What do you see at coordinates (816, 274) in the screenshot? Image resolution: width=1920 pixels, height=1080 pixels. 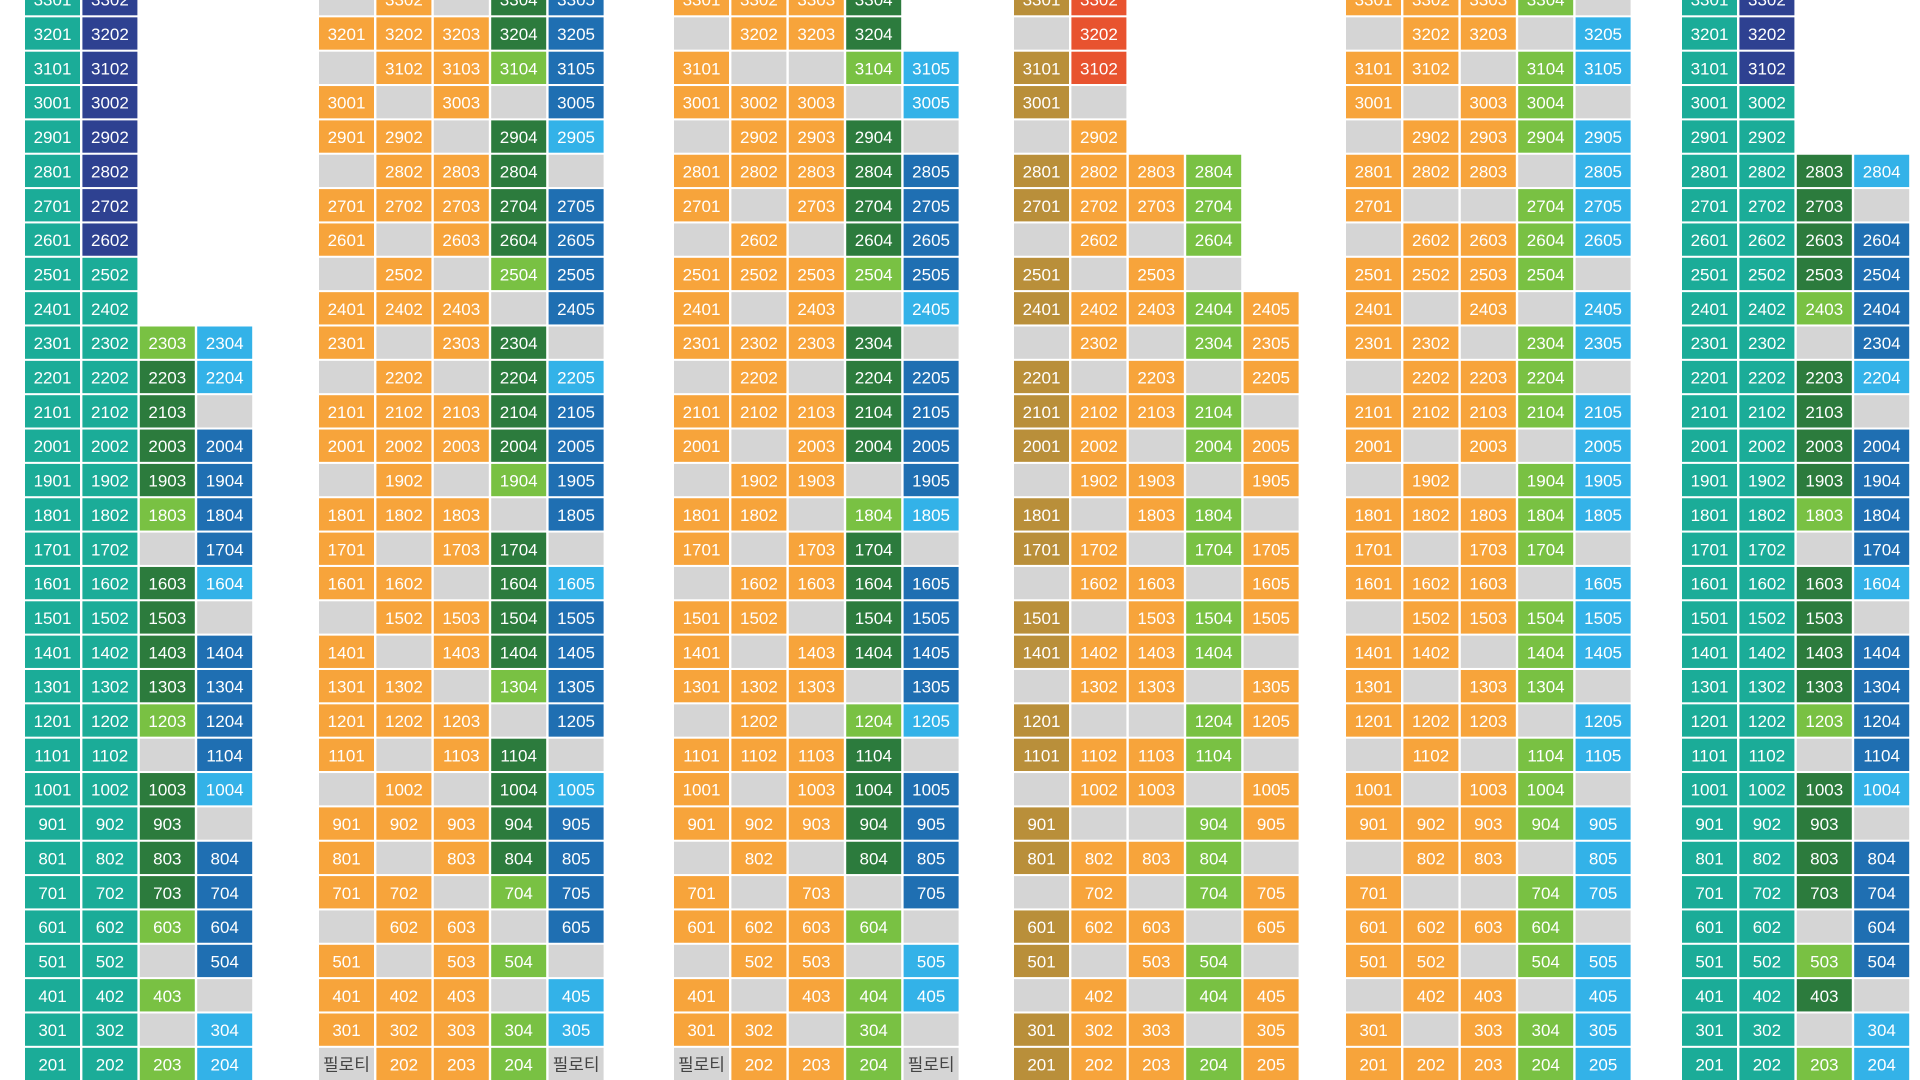 I see `unit-label: 2503` at bounding box center [816, 274].